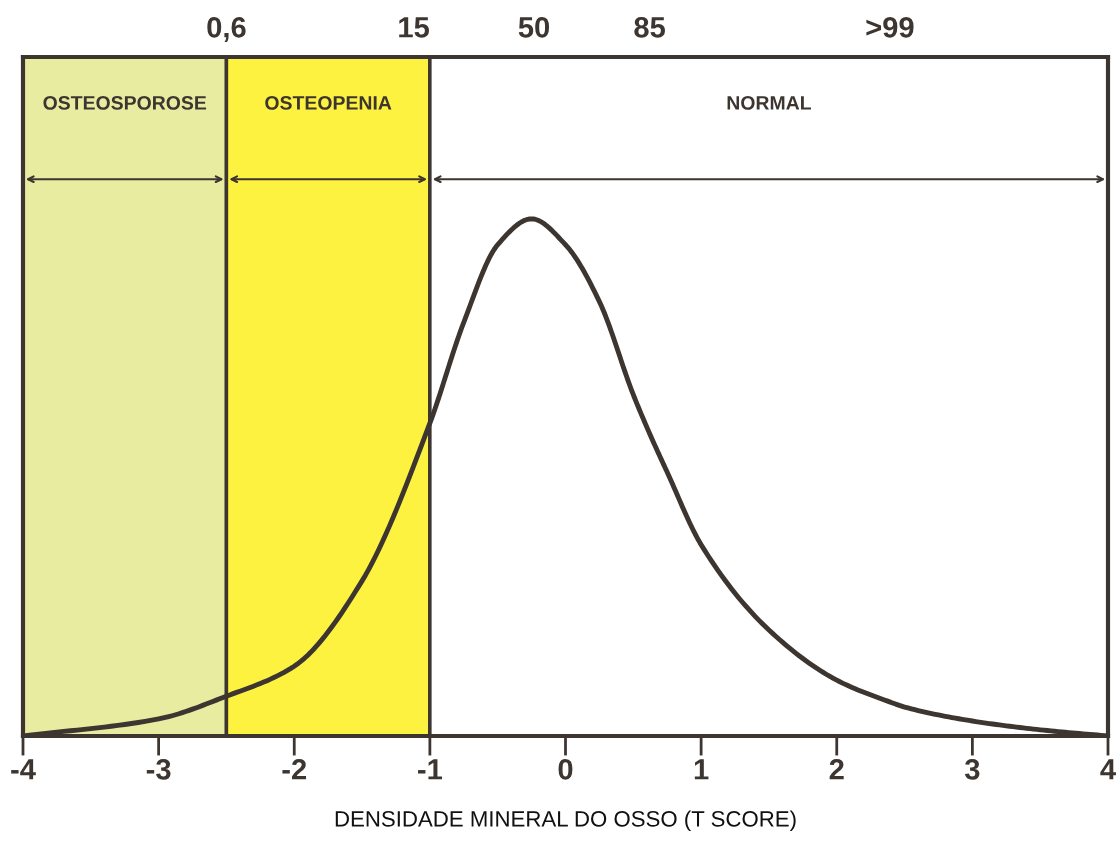 The image size is (1117, 849). I want to click on text: >99, so click(890, 27).